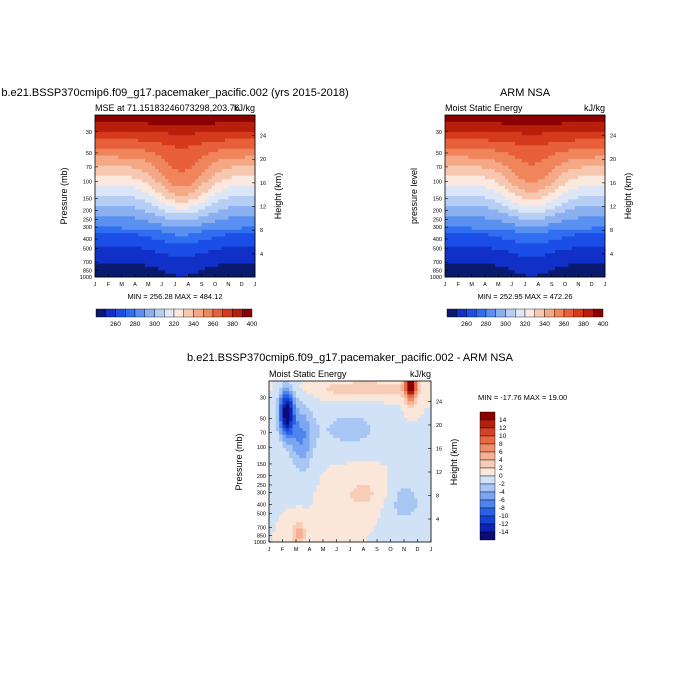 Image resolution: width=700 pixels, height=700 pixels. Describe the element at coordinates (578, 285) in the screenshot. I see `x-tick-label: N` at that location.